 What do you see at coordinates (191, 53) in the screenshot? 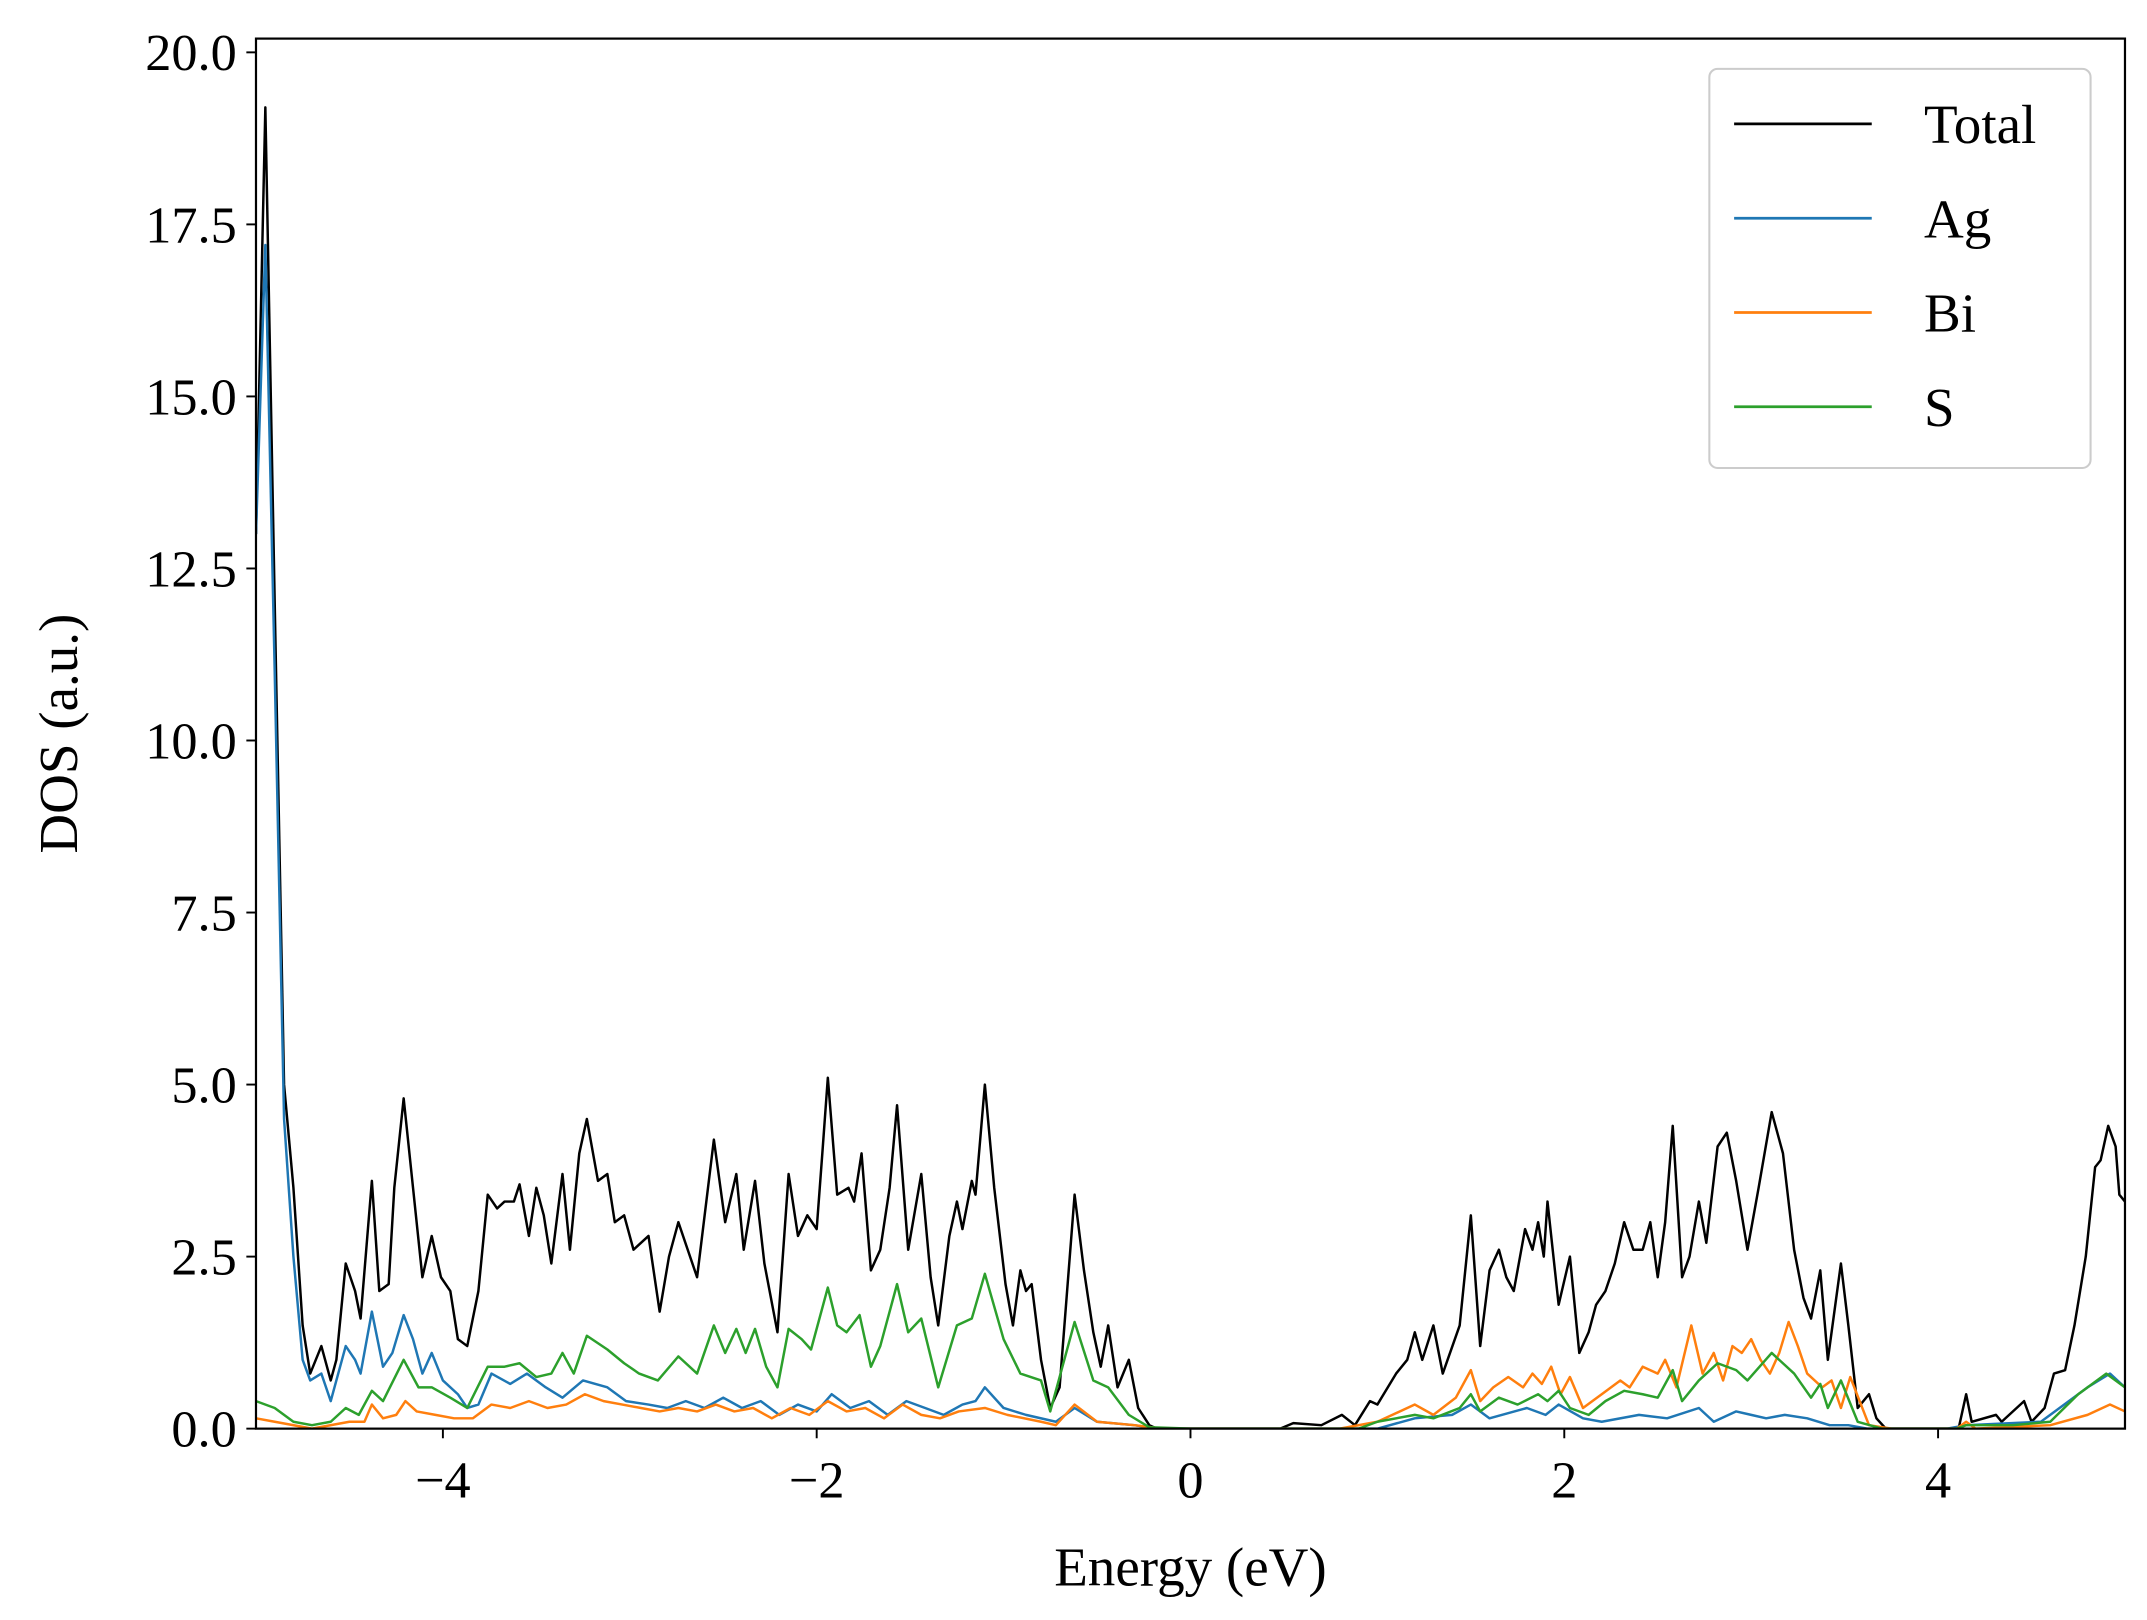
I see `y-tick-label: 20.0` at bounding box center [191, 53].